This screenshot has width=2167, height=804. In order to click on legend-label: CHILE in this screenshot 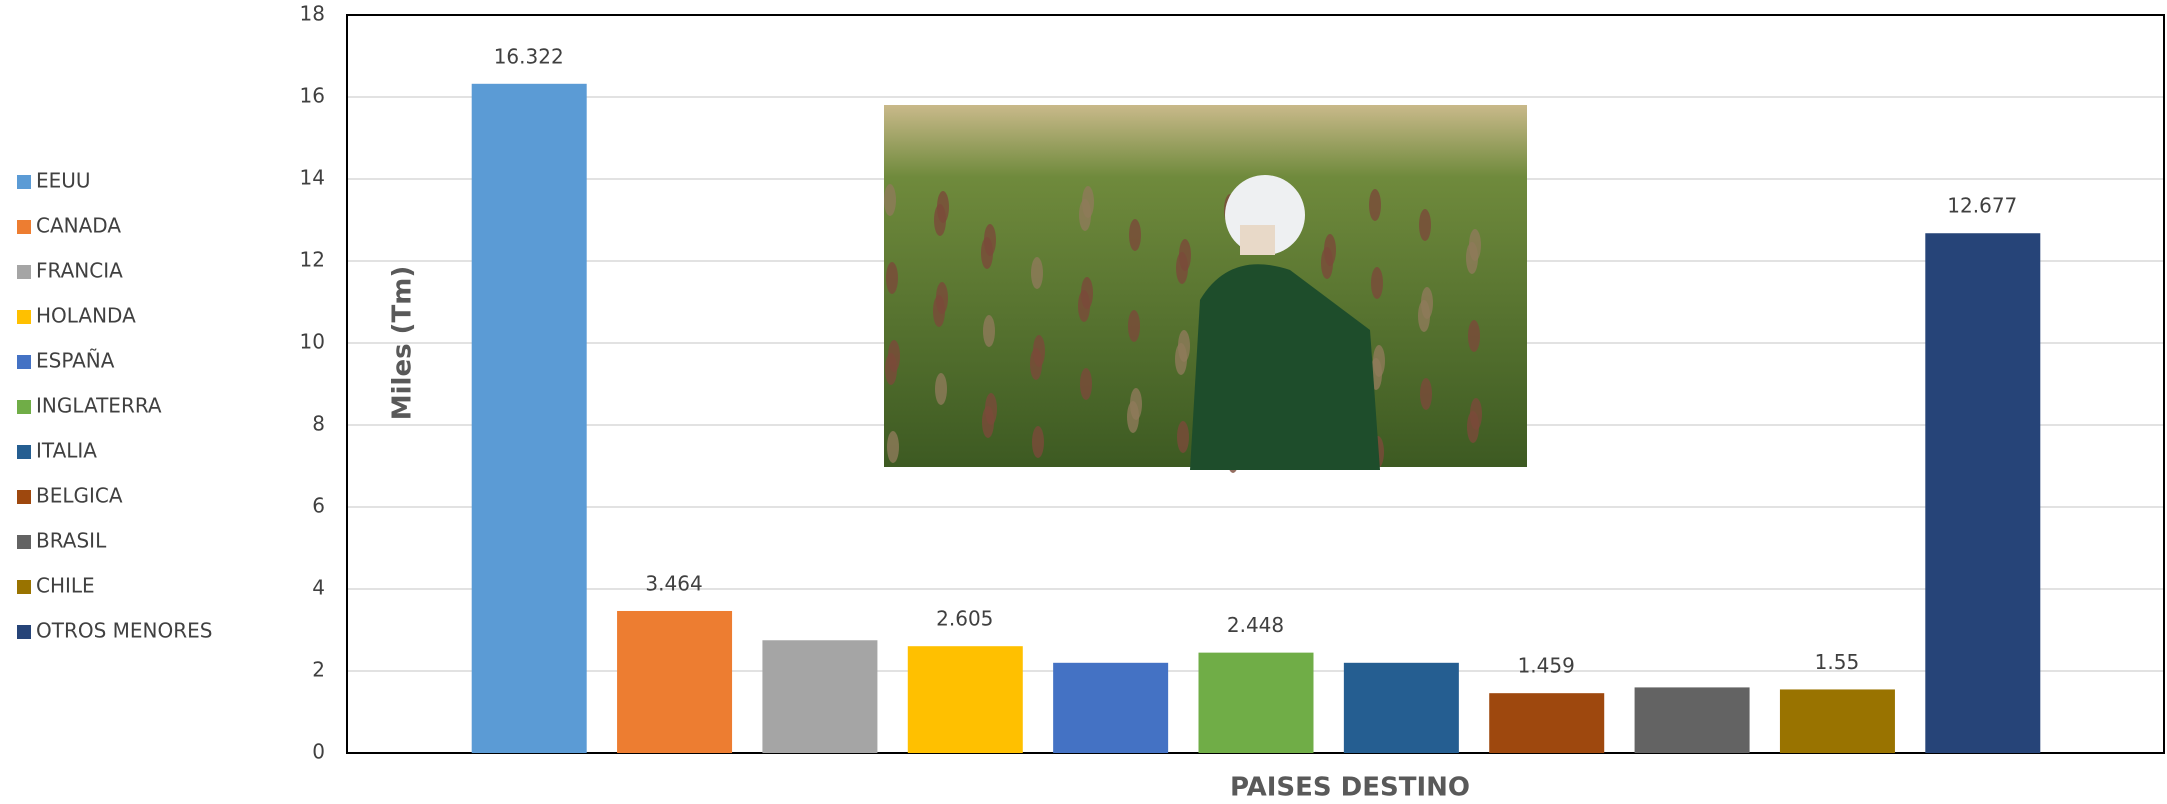, I will do `click(65, 586)`.